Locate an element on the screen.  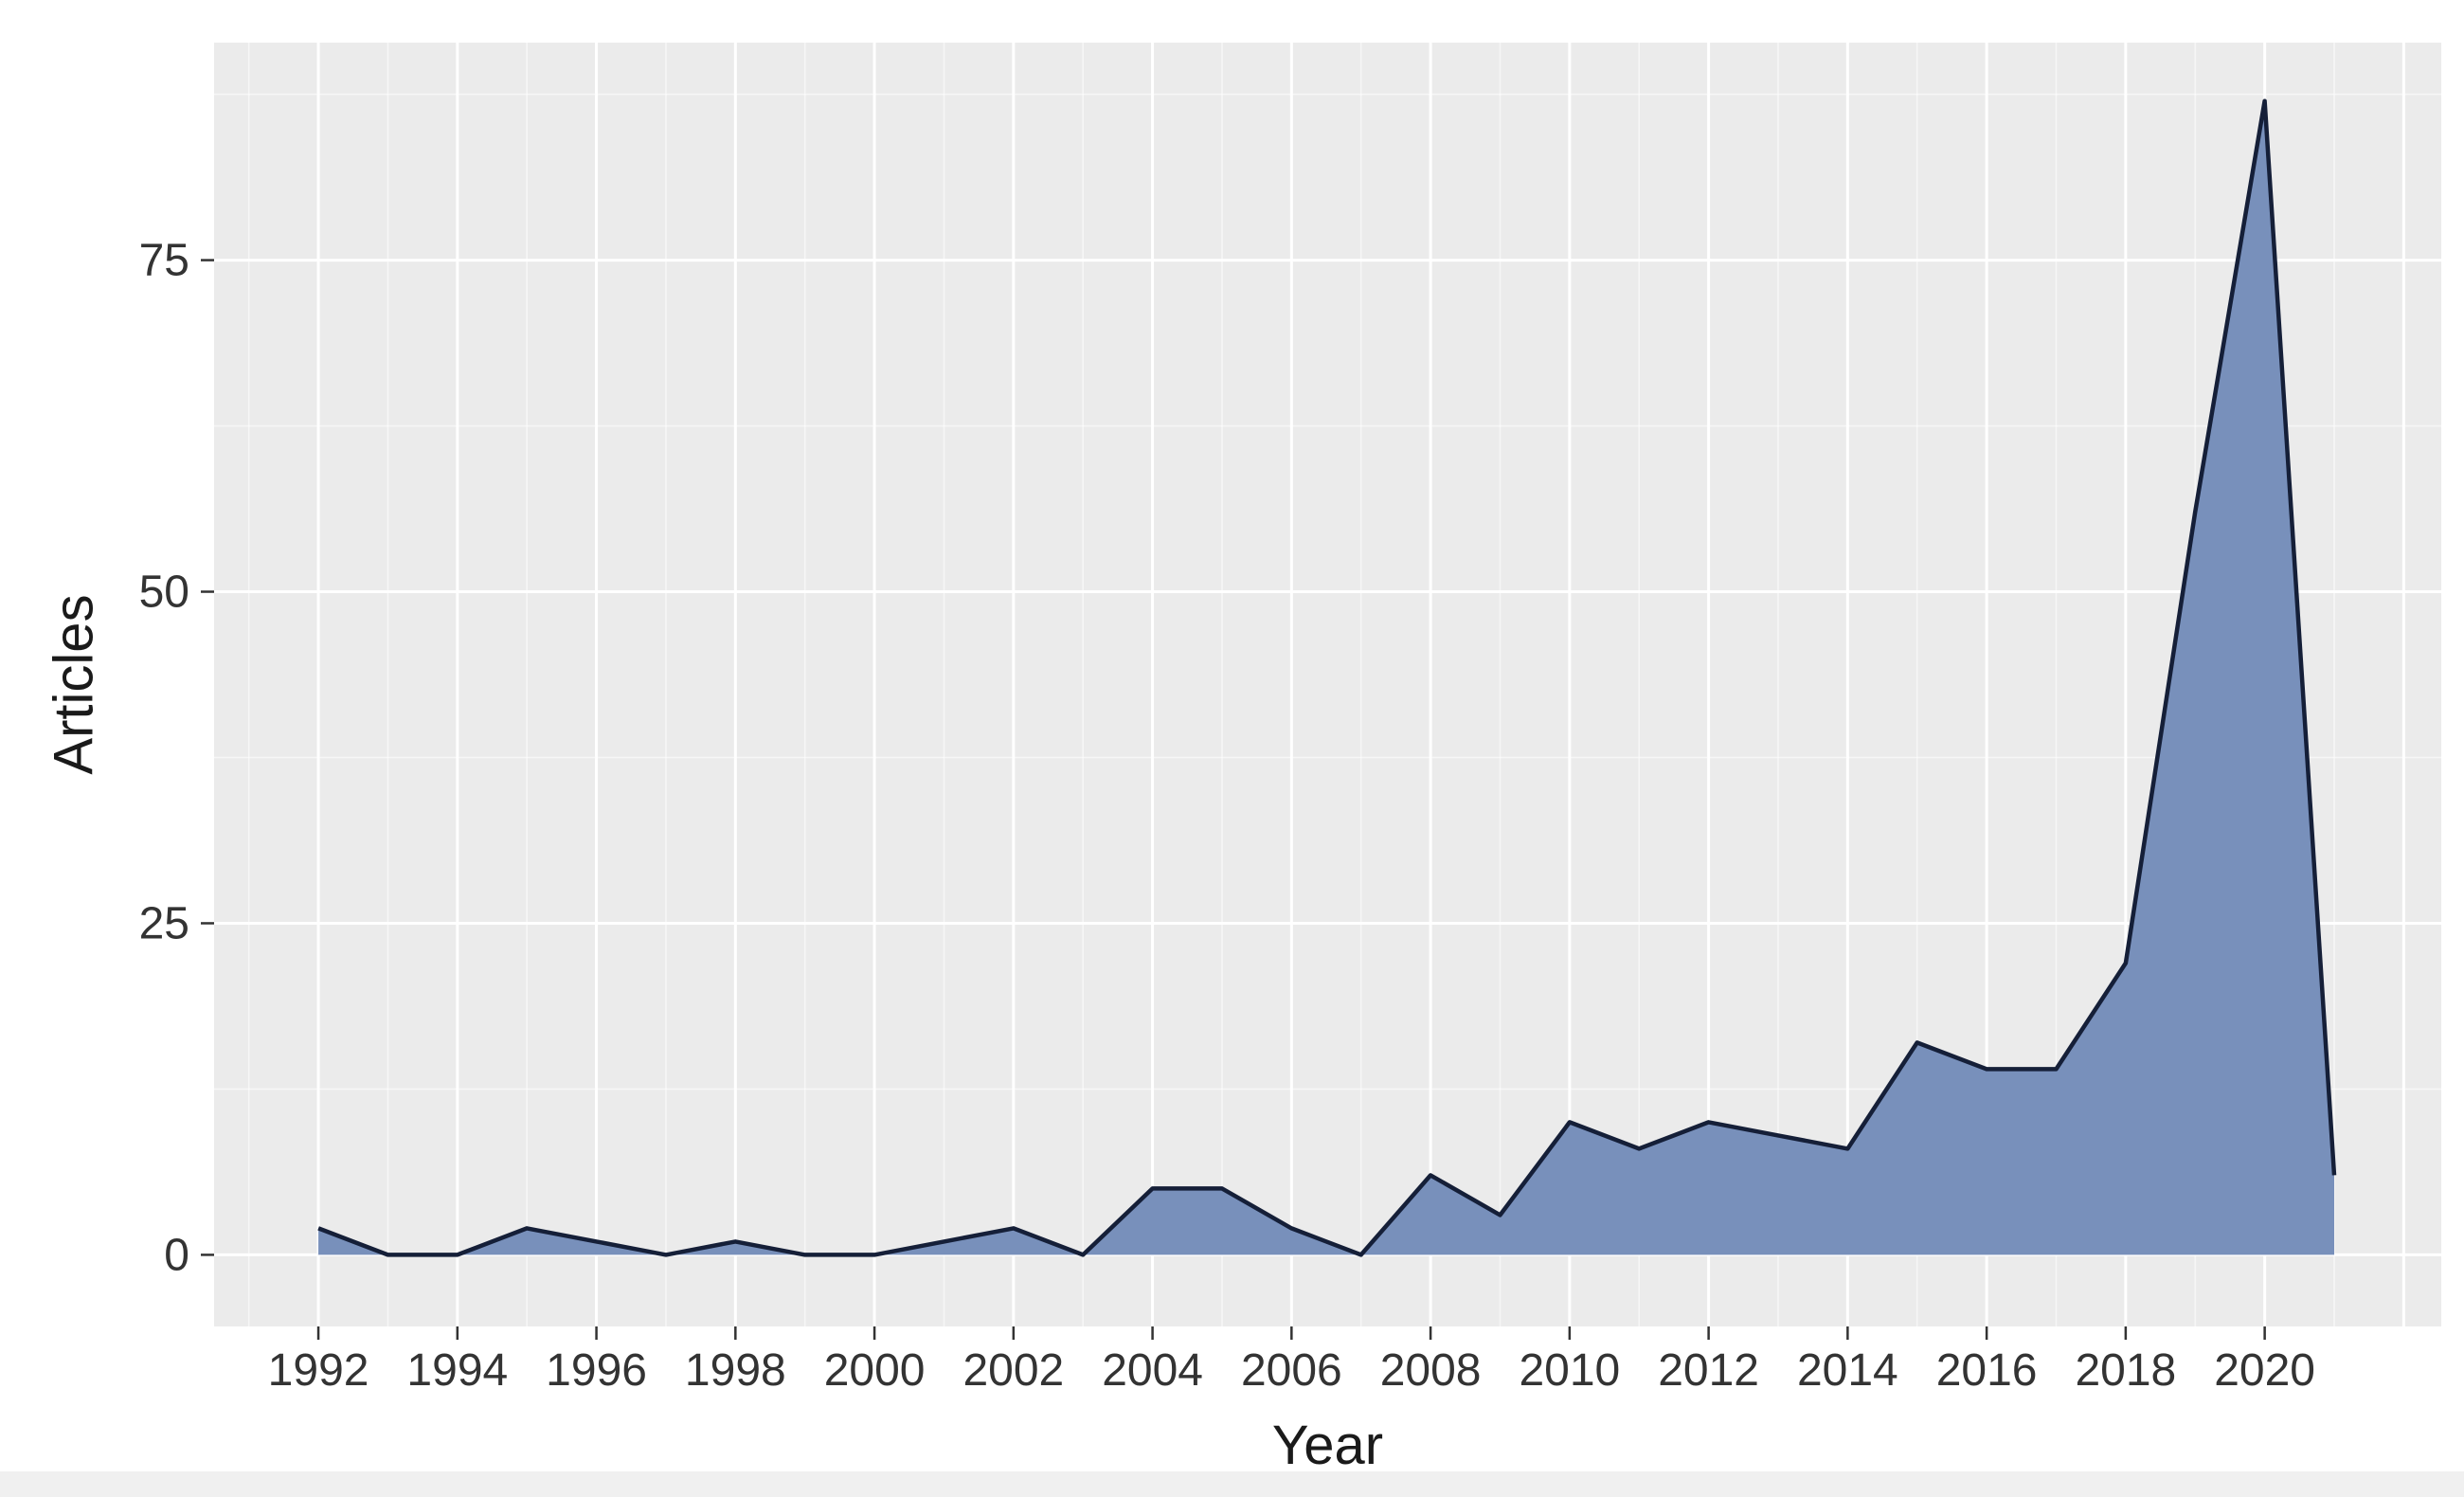
x-tick-label: 2004 is located at coordinates (1152, 1371).